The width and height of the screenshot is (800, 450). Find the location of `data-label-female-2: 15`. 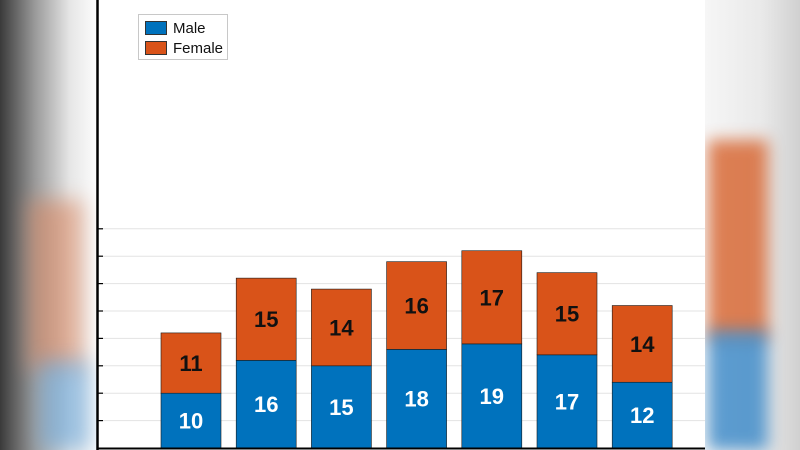

data-label-female-2: 15 is located at coordinates (266, 319).